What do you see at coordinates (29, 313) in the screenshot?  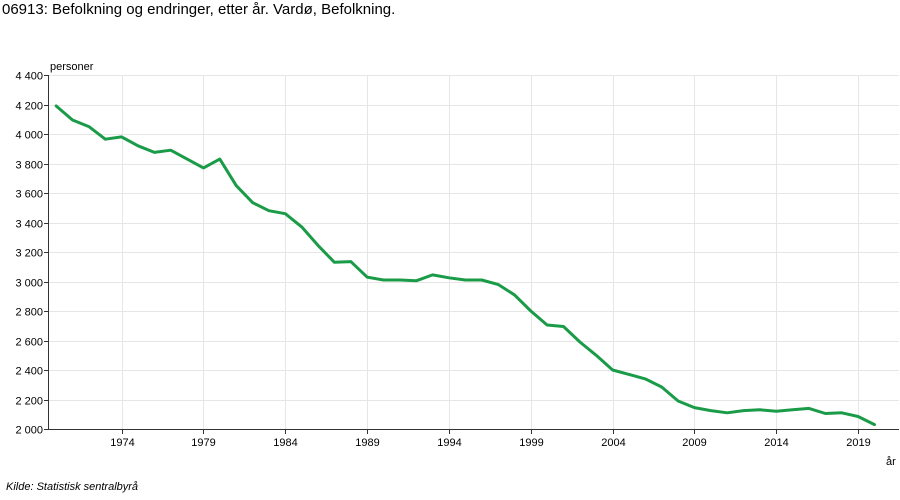 I see `y-tick-label: 2 800` at bounding box center [29, 313].